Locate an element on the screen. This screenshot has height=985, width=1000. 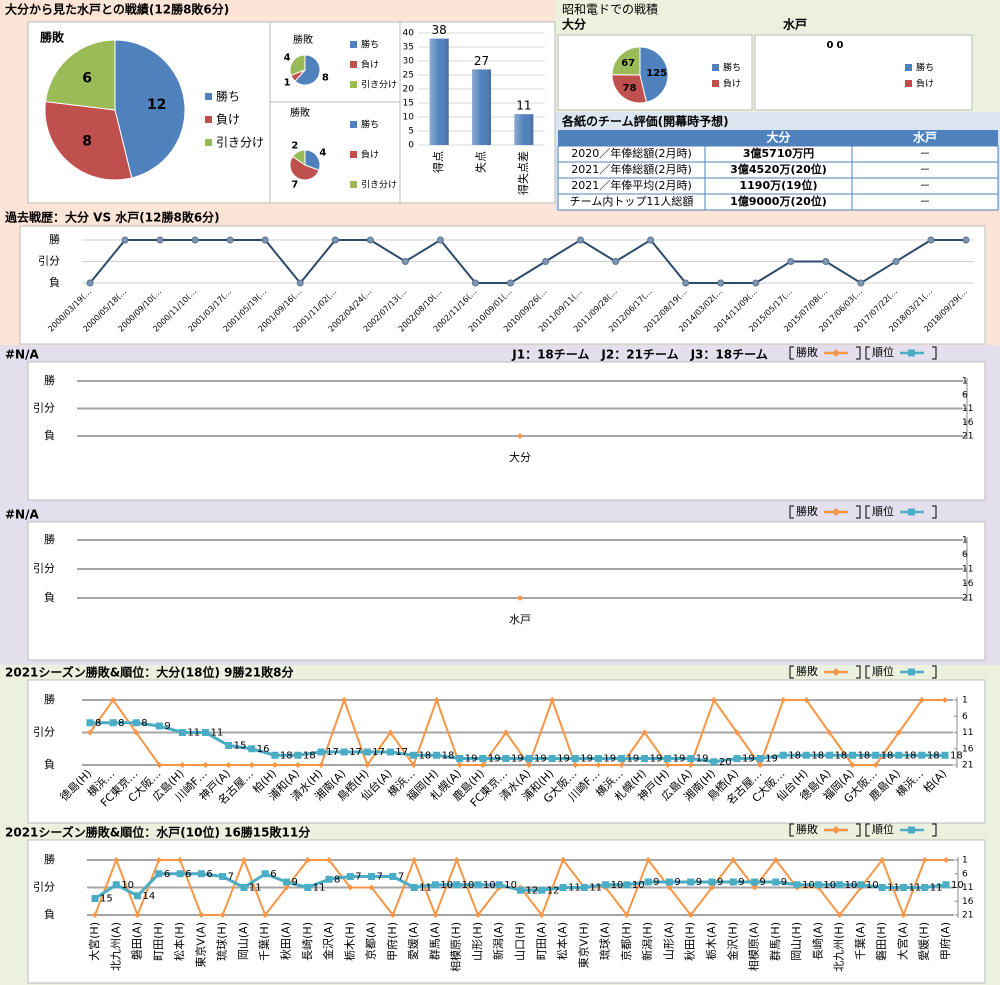
pie-label: 125 is located at coordinates (656, 73).